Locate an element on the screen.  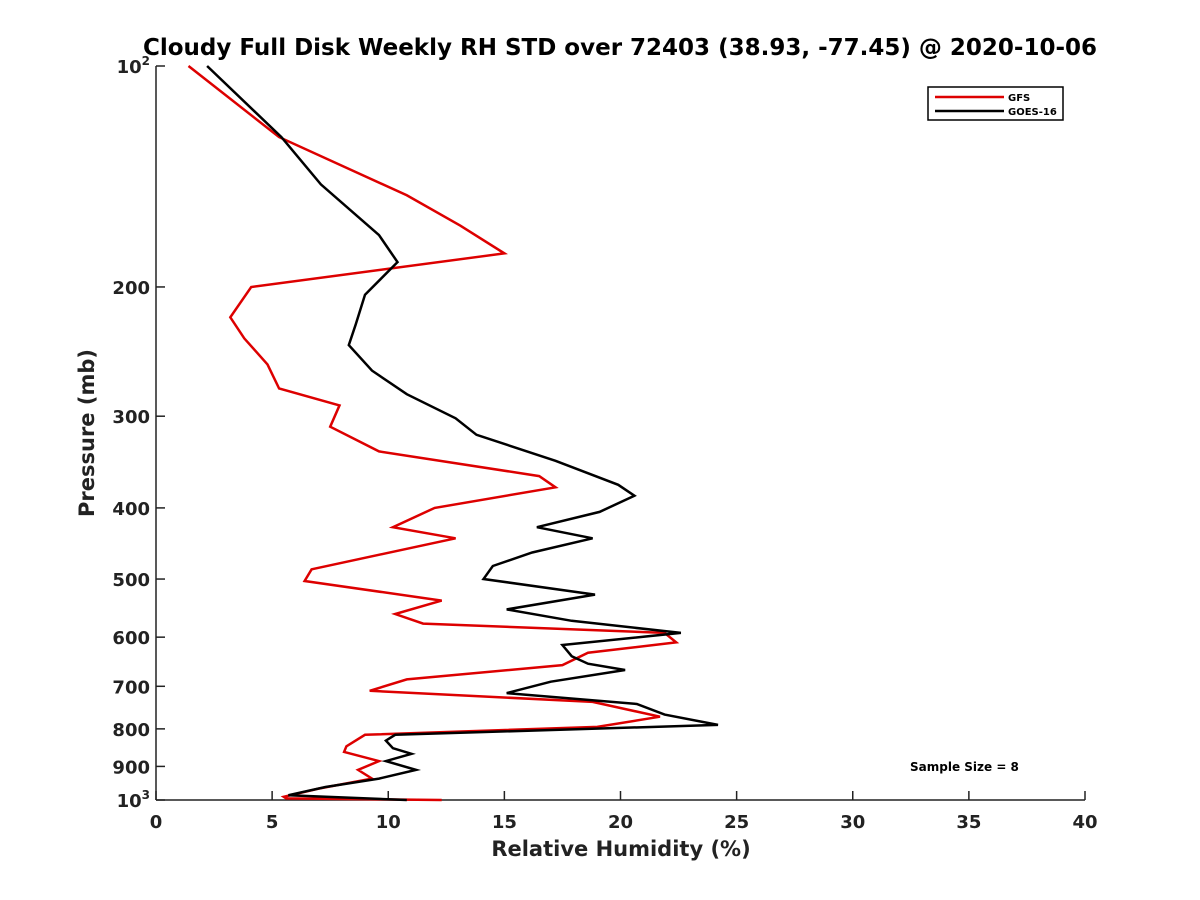
x-tick-label: 5 is located at coordinates (272, 822).